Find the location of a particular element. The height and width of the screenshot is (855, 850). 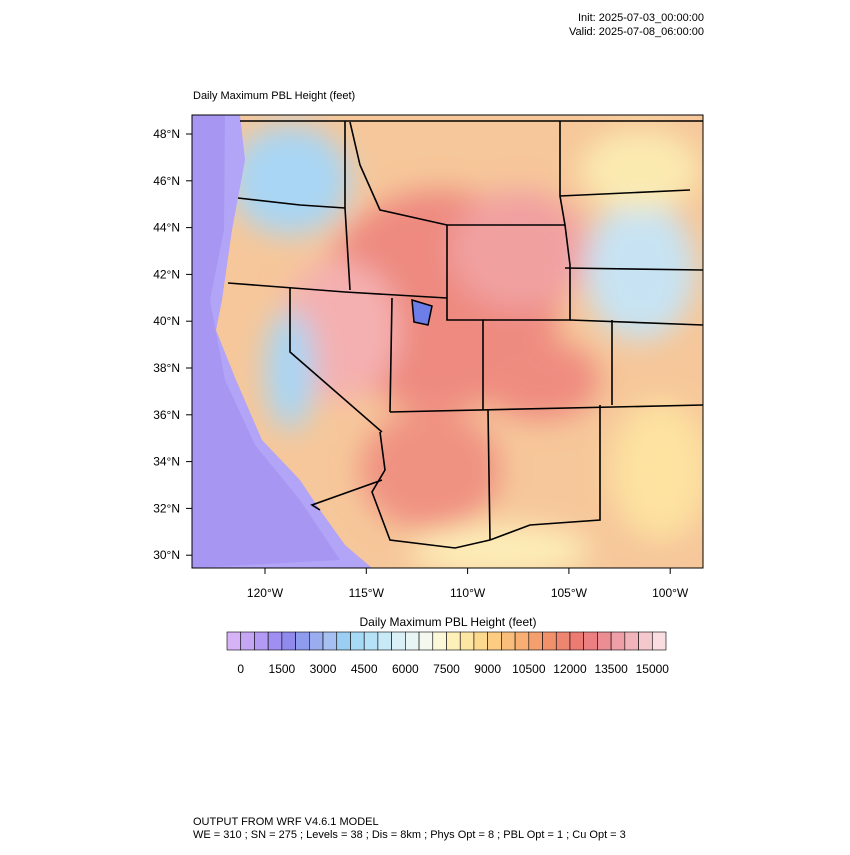

lon-label: 120°W is located at coordinates (265, 593).